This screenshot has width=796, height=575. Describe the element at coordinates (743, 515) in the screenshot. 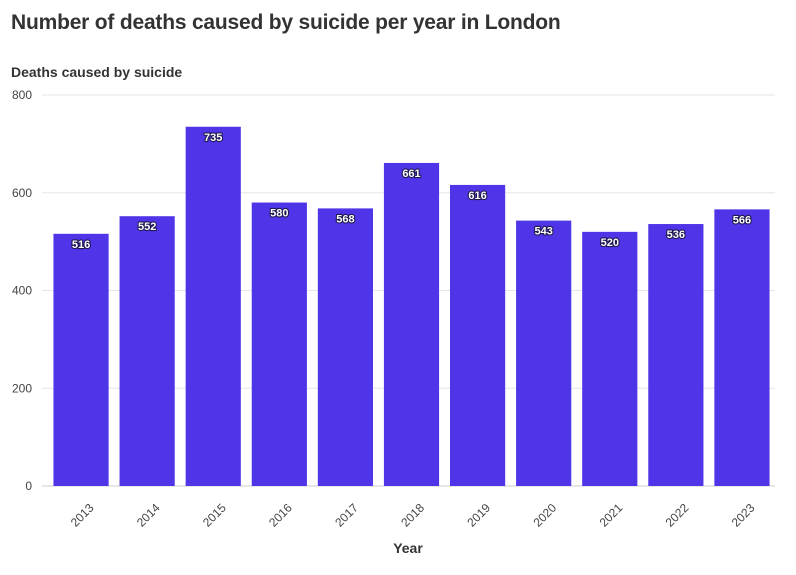

I see `x-tick-label-2023: 2023` at that location.